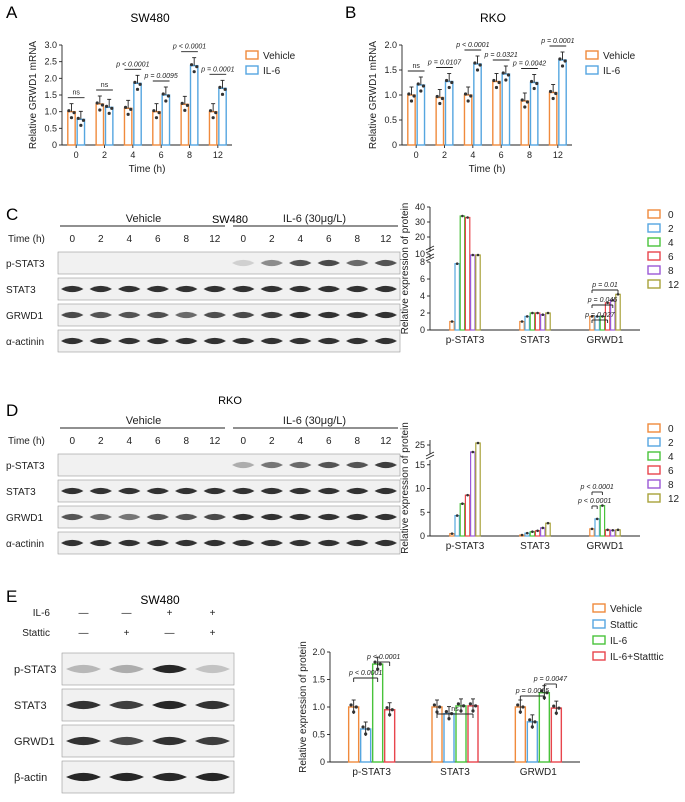 Image resolution: width=685 pixels, height=802 pixels. What do you see at coordinates (594, 501) in the screenshot?
I see `stat-d-1: p < 0.0001` at bounding box center [594, 501].